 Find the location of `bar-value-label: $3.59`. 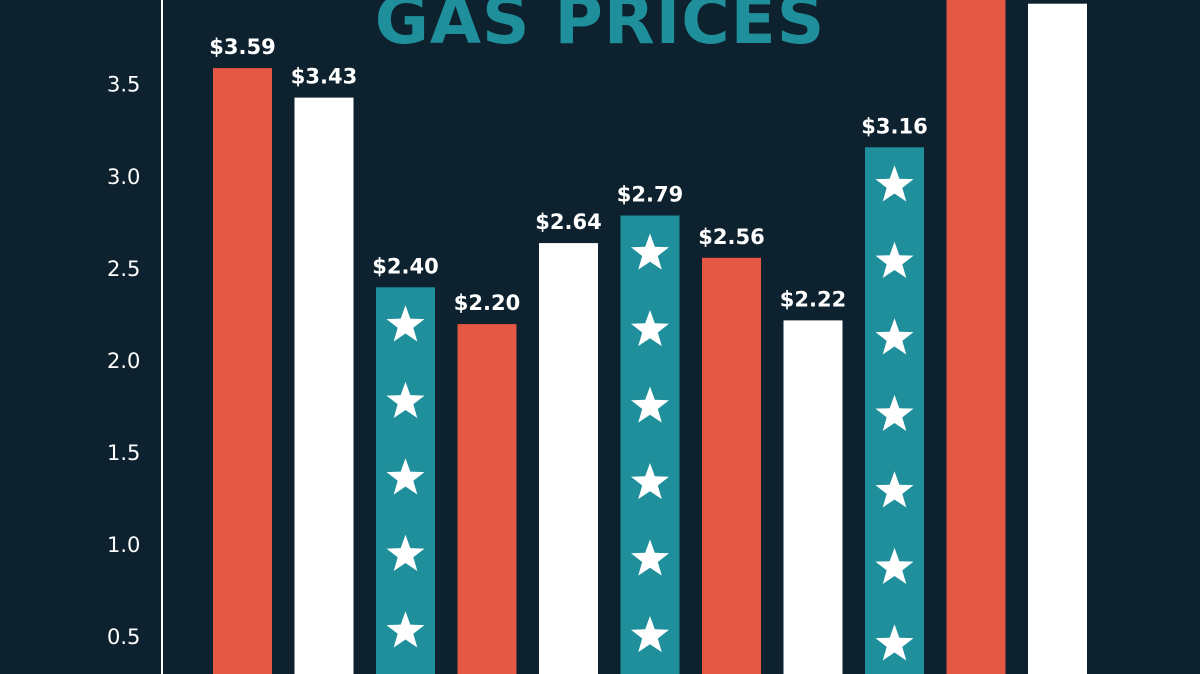

bar-value-label: $3.59 is located at coordinates (242, 47).